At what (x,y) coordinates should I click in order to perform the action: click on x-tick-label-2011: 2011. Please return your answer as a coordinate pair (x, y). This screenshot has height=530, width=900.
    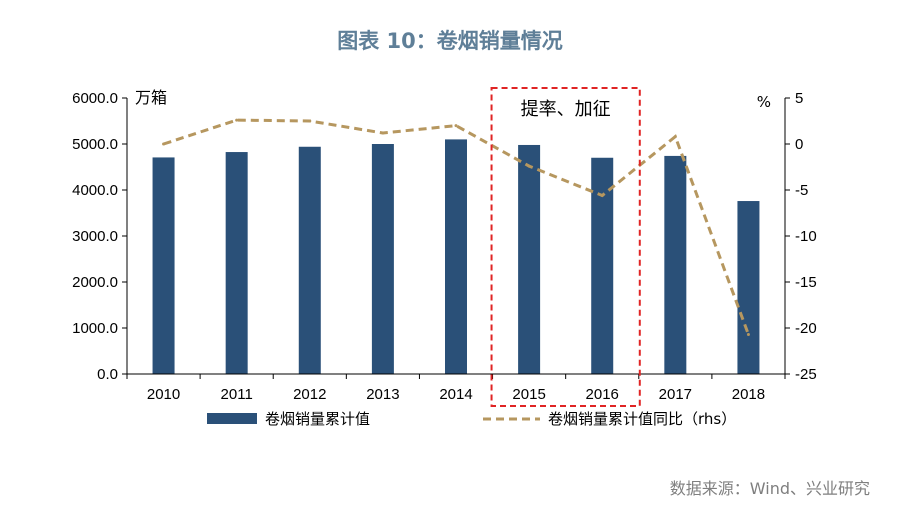
    Looking at the image, I should click on (237, 394).